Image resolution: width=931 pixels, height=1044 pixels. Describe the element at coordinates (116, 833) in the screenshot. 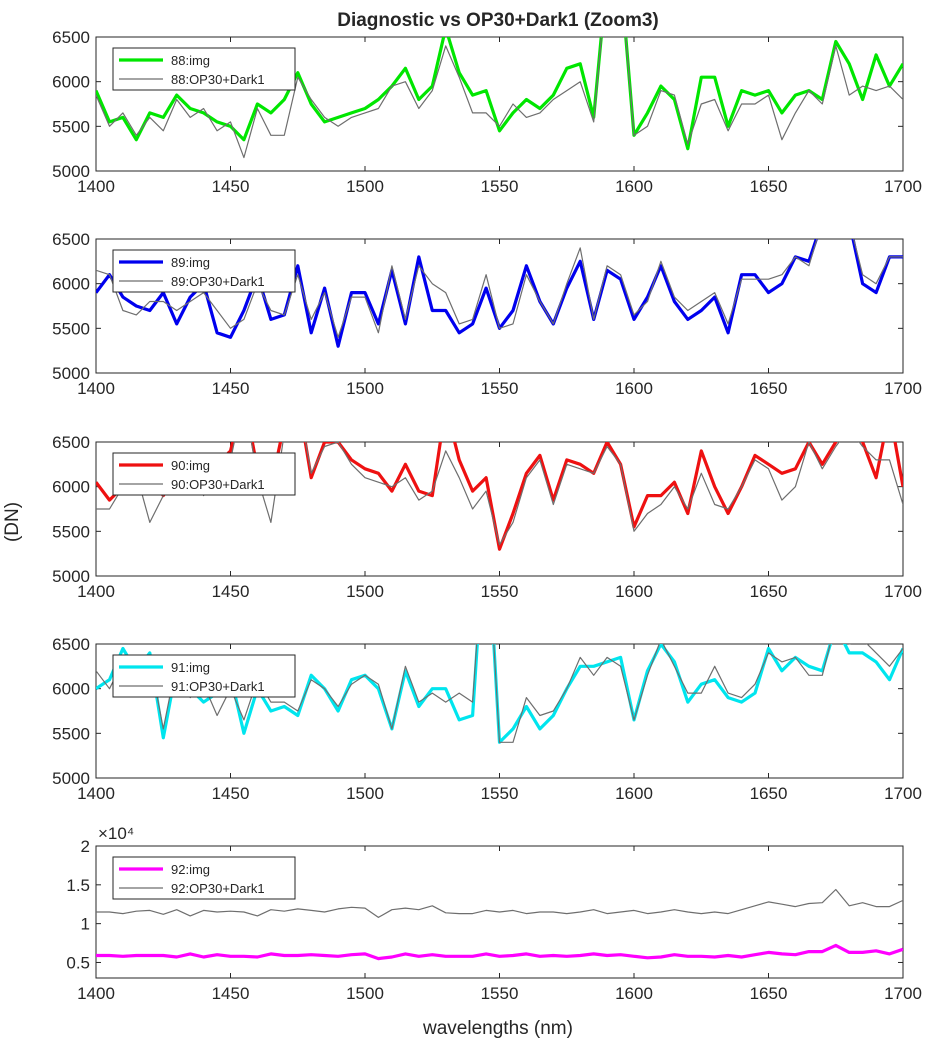

I see `y-exponent-label: ×10⁴` at that location.